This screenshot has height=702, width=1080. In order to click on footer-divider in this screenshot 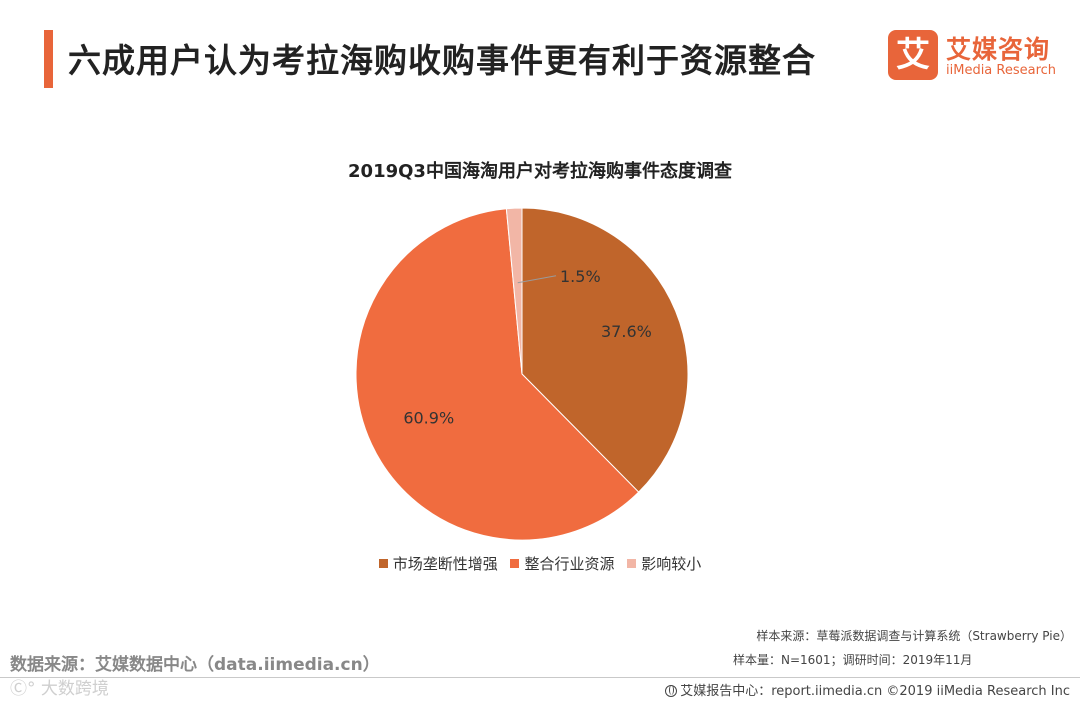, I will do `click(540, 677)`.